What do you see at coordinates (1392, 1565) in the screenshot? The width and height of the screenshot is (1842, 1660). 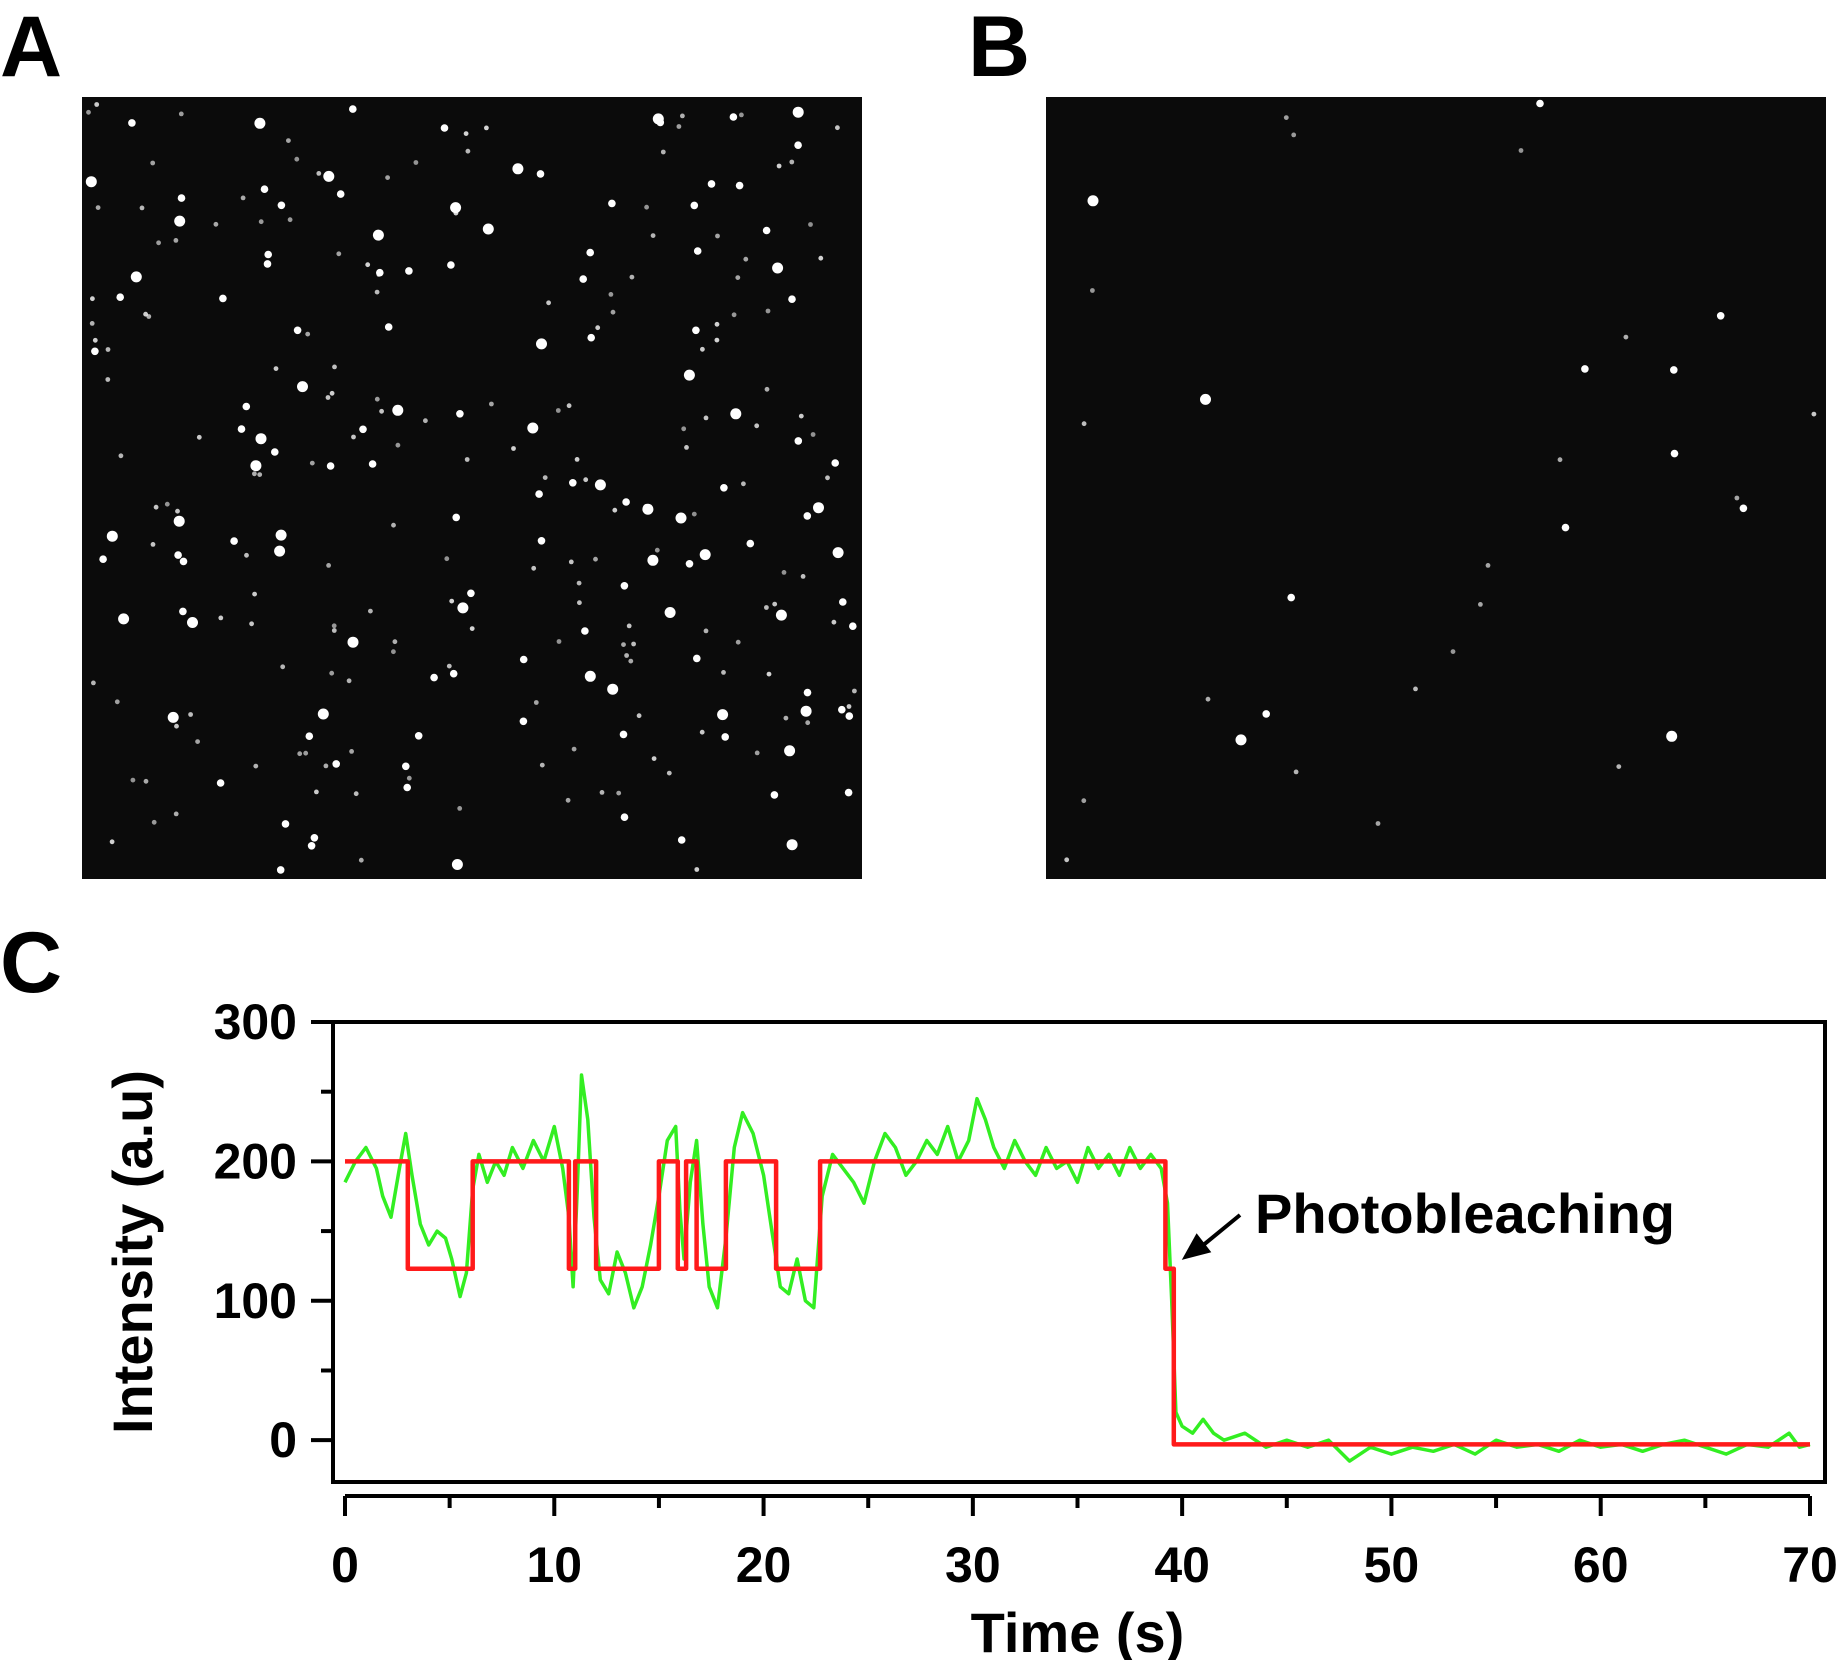 I see `x-tick-label: 50` at bounding box center [1392, 1565].